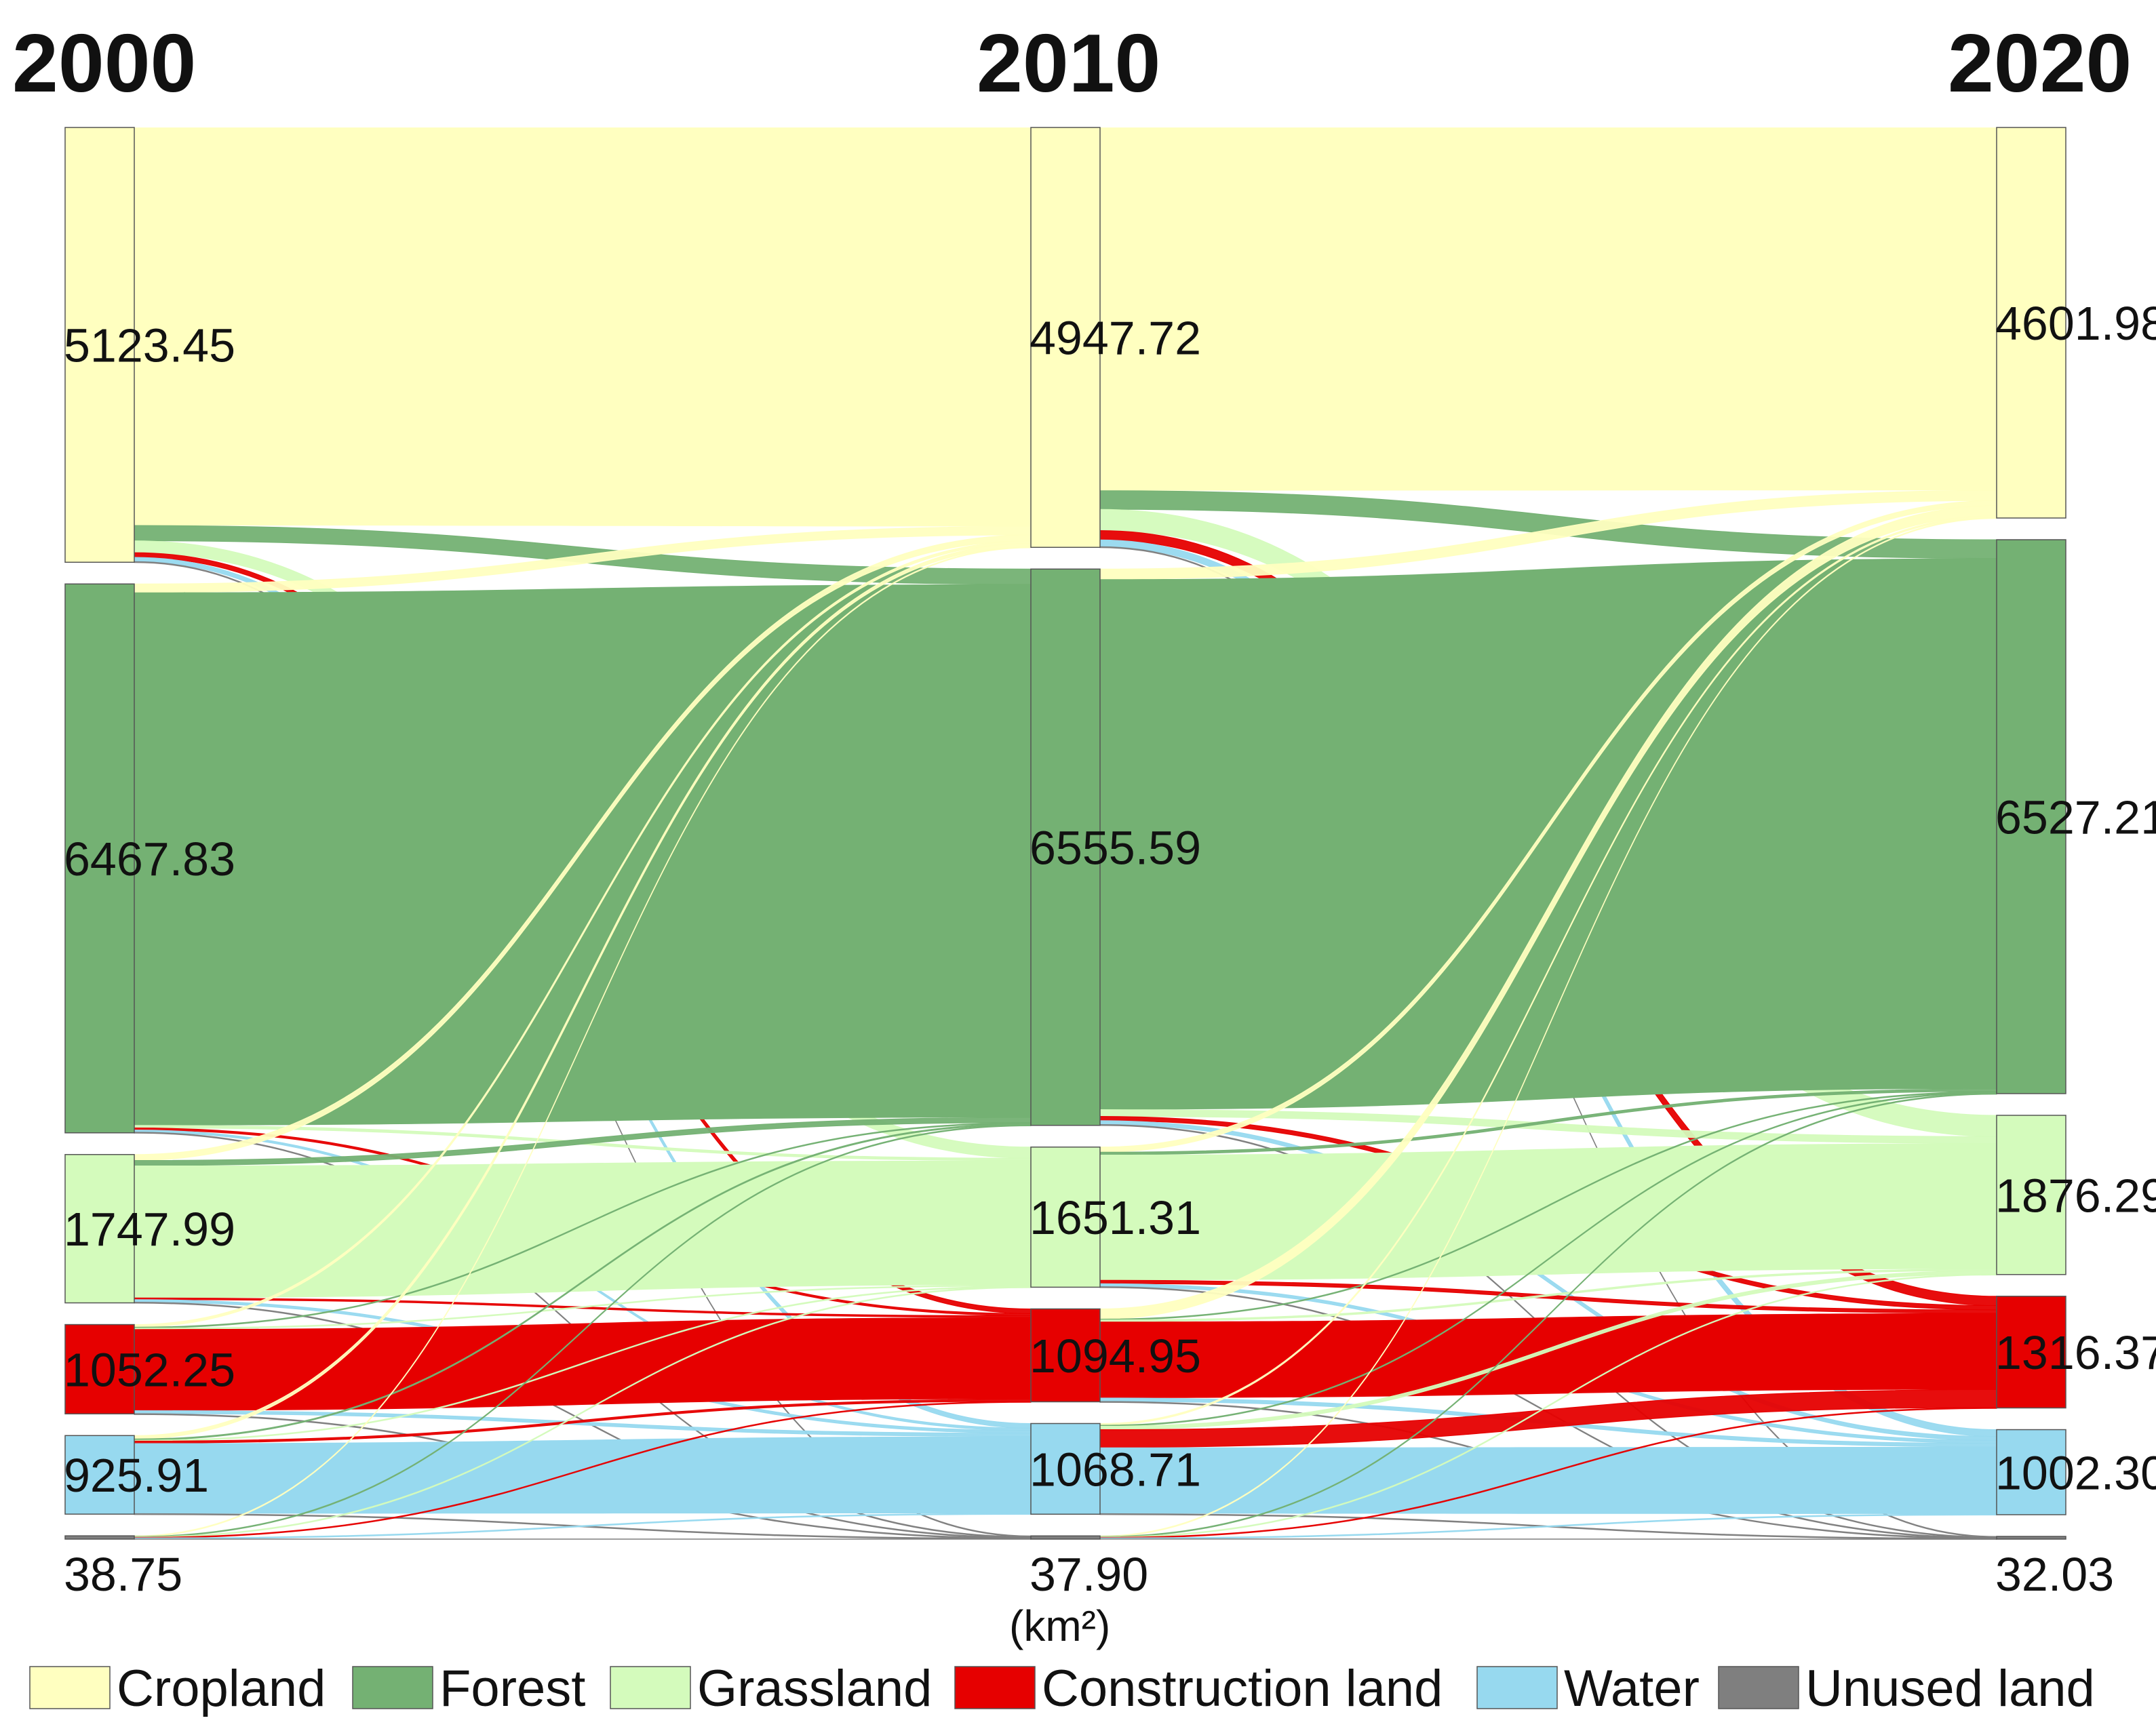 The width and height of the screenshot is (2156, 1731). I want to click on node-2020-cropland, so click(2031, 323).